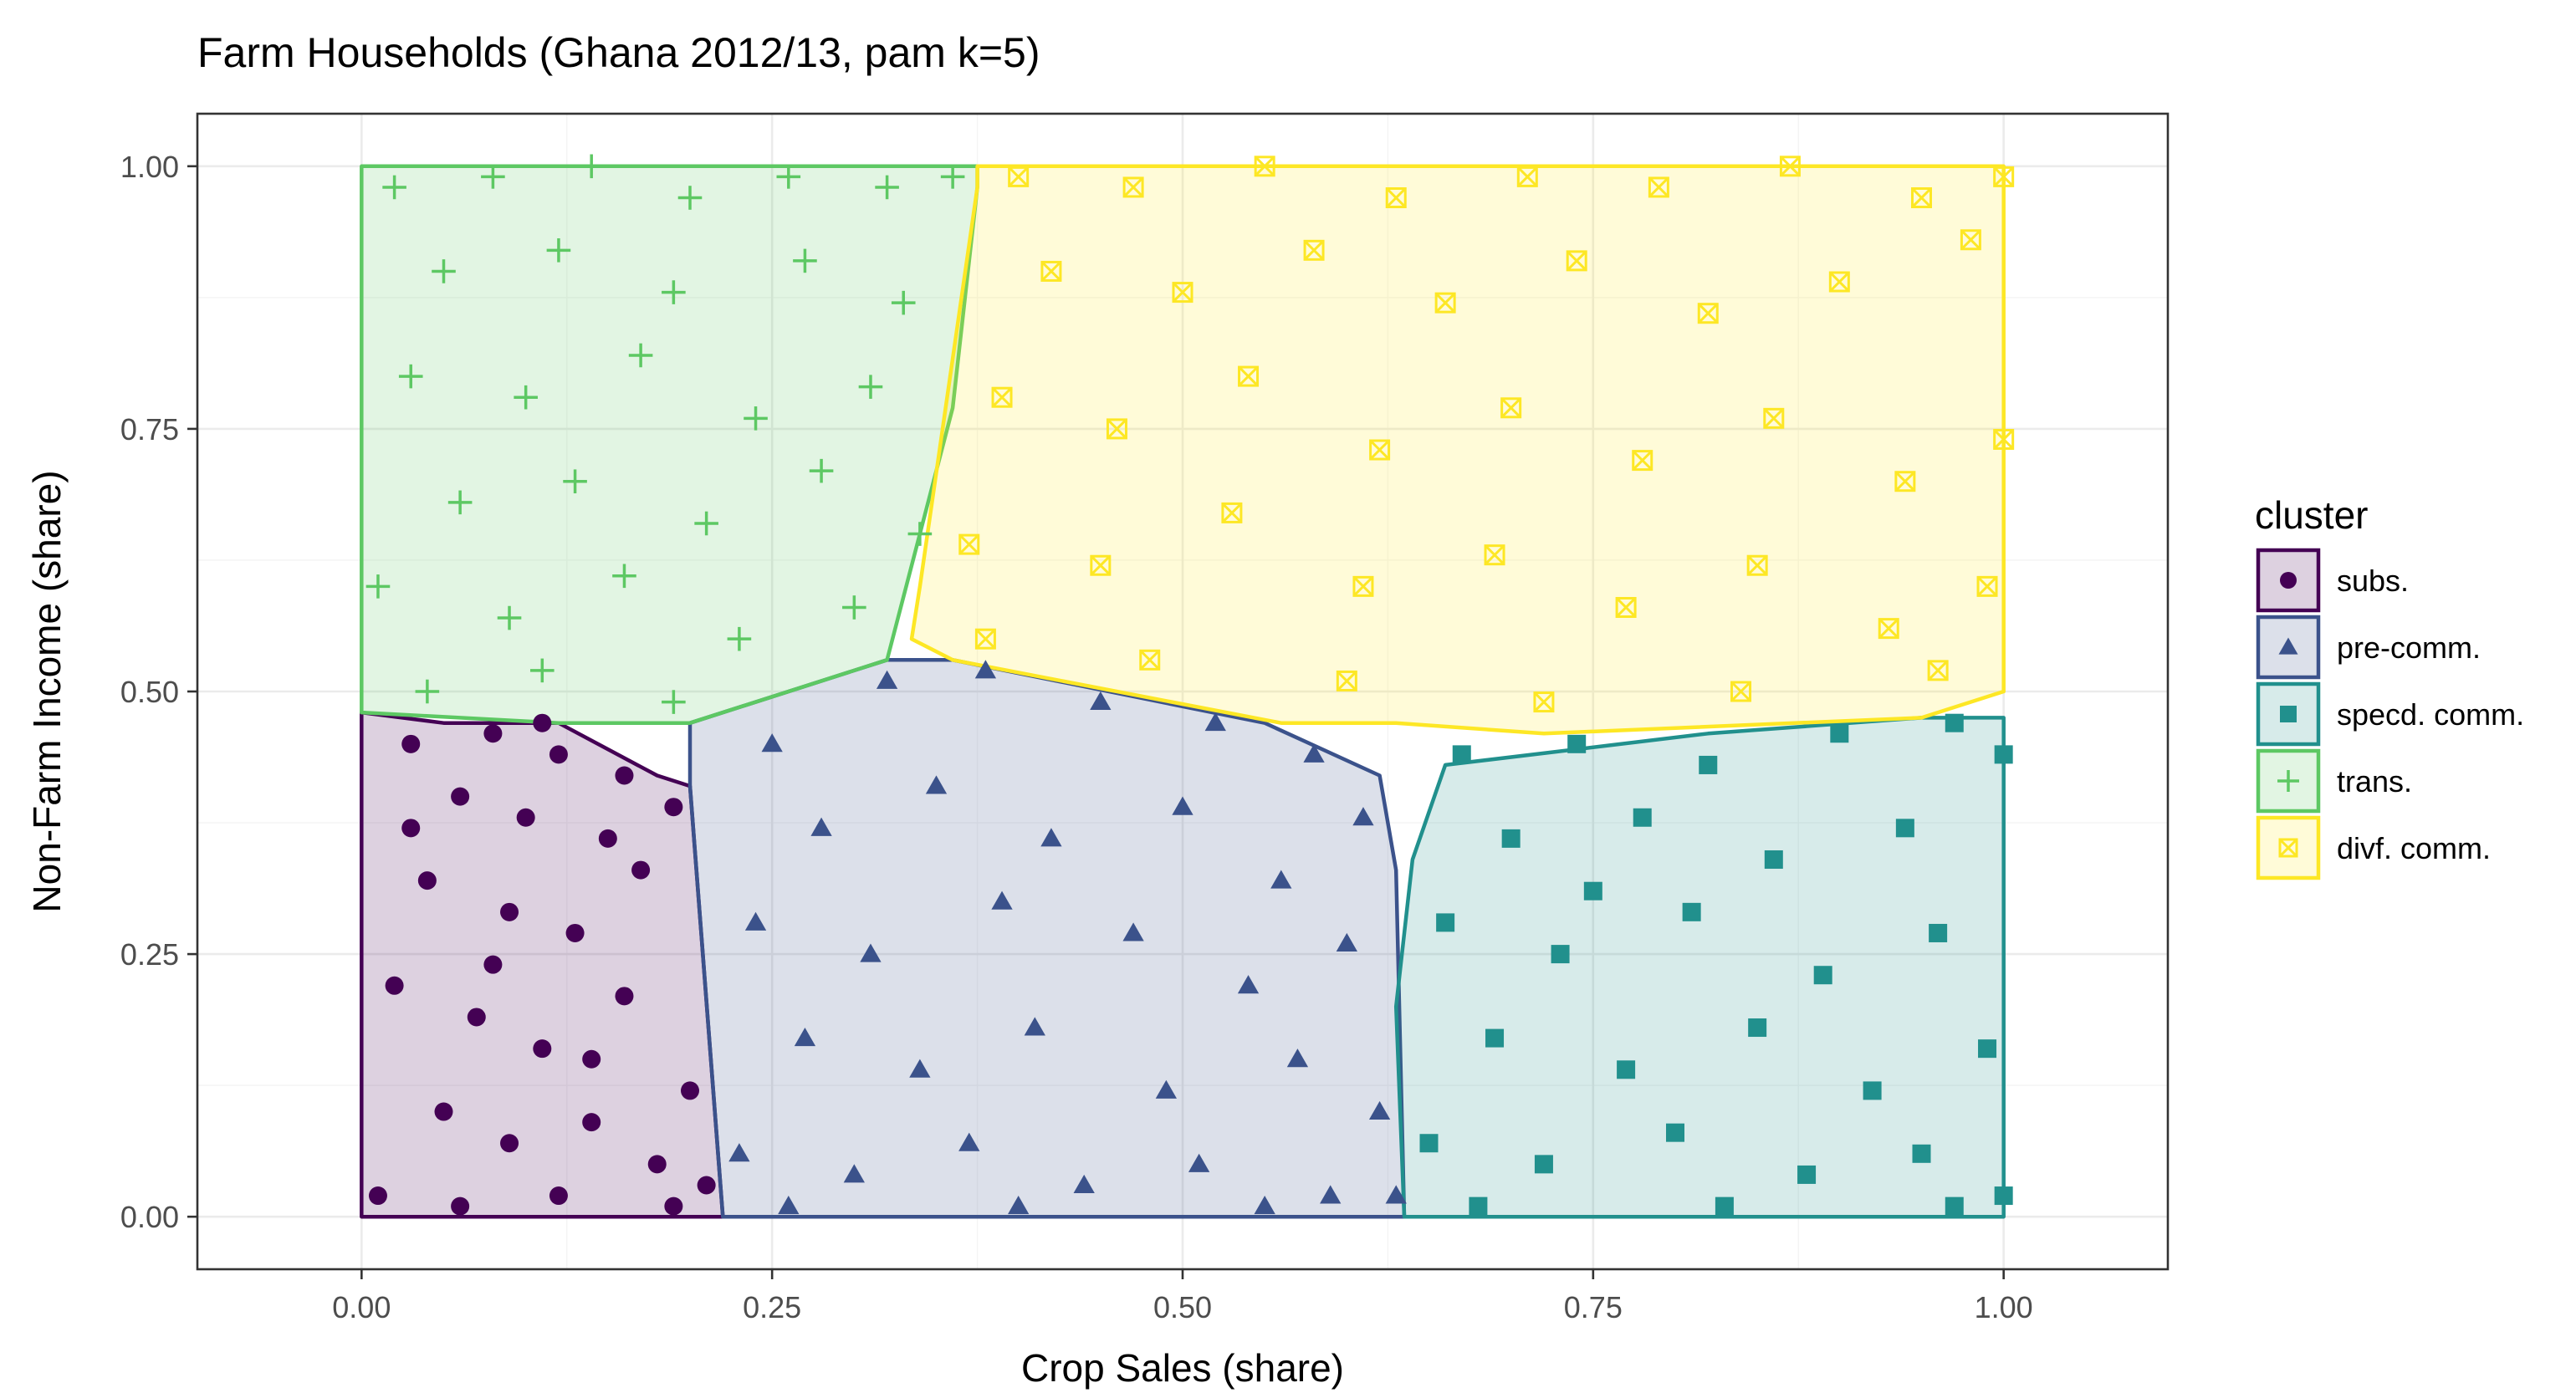 The width and height of the screenshot is (2576, 1398). I want to click on y-tick-label: 0.00, so click(149, 1217).